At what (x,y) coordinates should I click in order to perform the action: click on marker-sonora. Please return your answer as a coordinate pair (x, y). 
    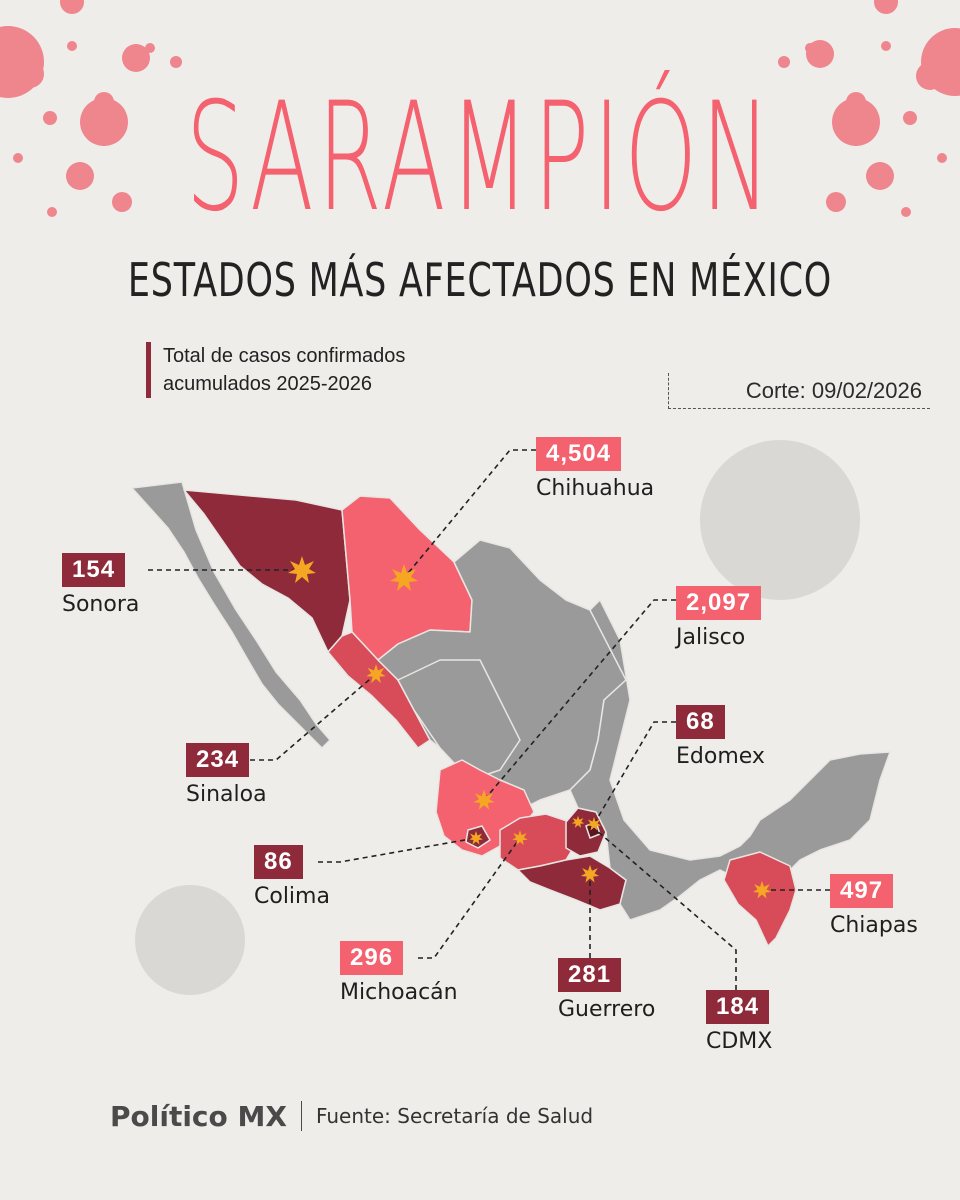
    Looking at the image, I should click on (302, 569).